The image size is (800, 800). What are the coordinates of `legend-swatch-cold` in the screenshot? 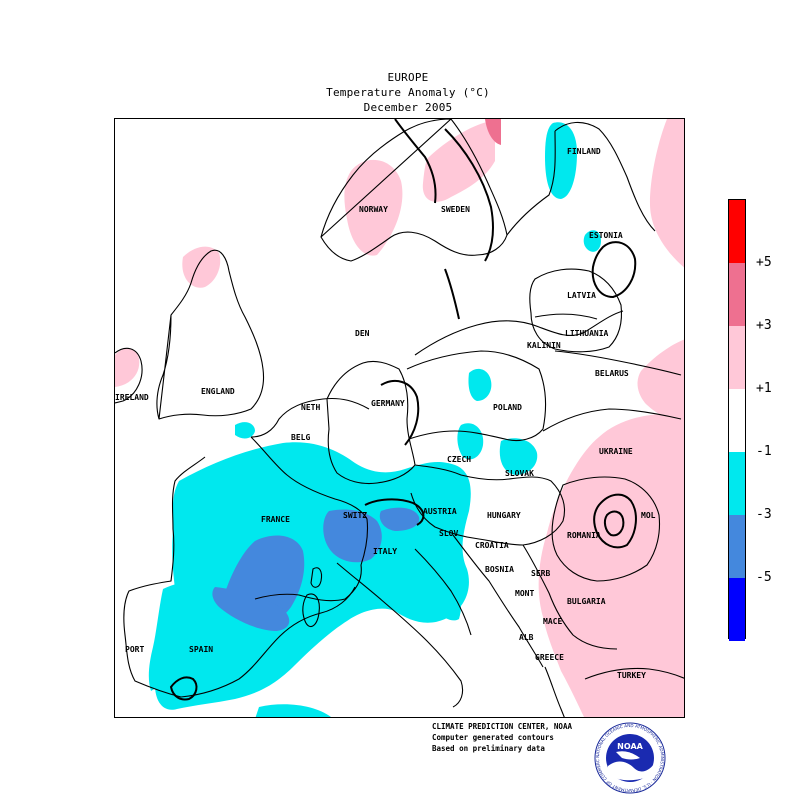 It's located at (737, 483).